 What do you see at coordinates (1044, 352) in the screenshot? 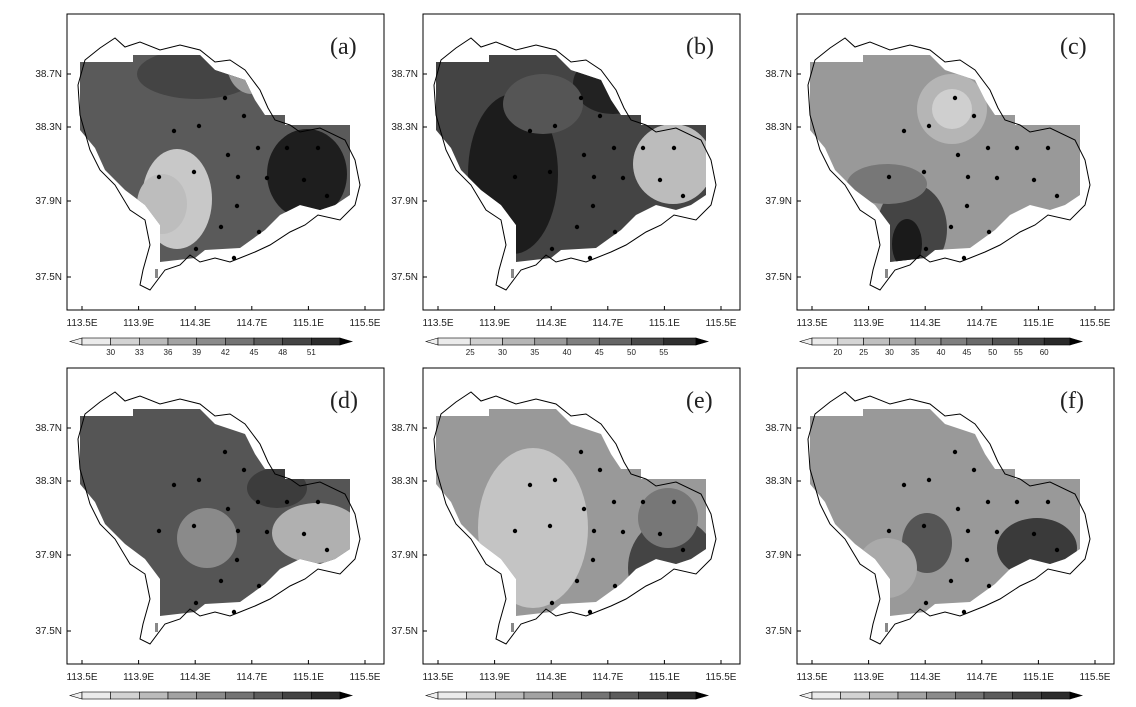
I see `colorbar-label: 60` at bounding box center [1044, 352].